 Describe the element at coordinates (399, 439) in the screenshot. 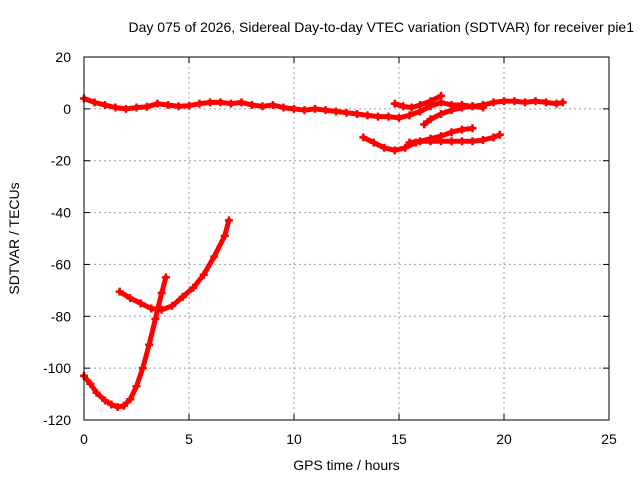

I see `x-tick-label: 15` at that location.